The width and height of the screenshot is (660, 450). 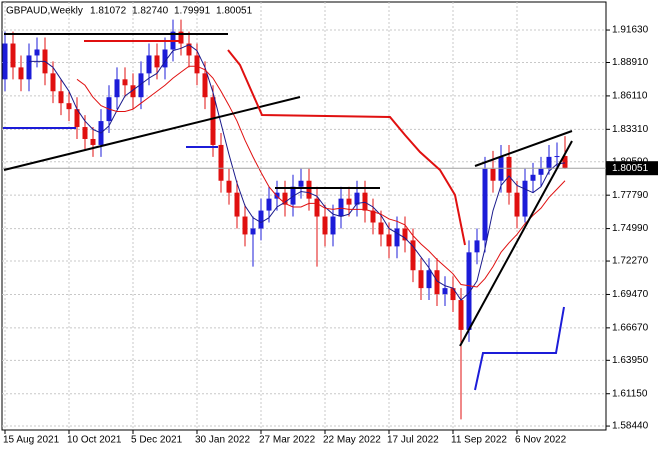 What do you see at coordinates (44, 11) in the screenshot?
I see `symbol: GBPAUD,Weekly` at bounding box center [44, 11].